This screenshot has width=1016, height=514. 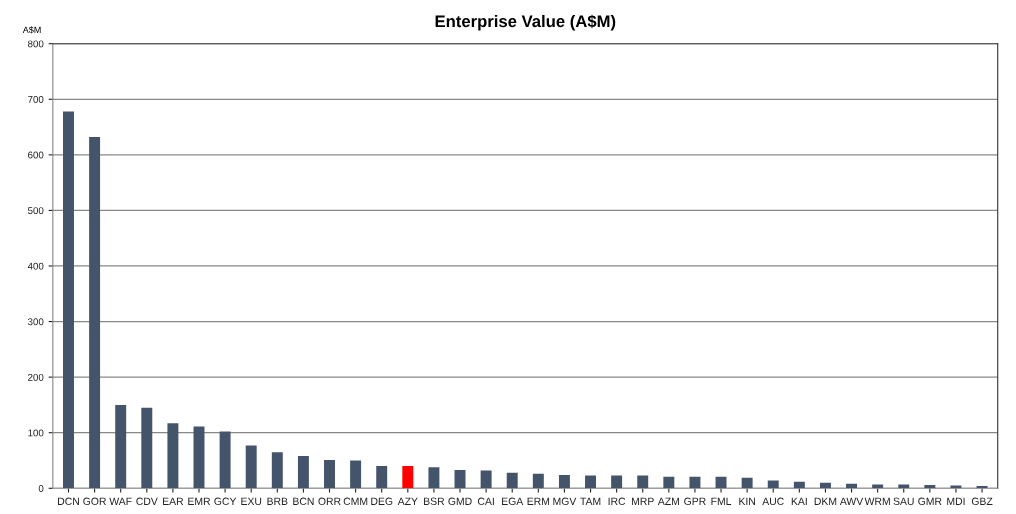 What do you see at coordinates (799, 501) in the screenshot?
I see `x-tick-label: KAI` at bounding box center [799, 501].